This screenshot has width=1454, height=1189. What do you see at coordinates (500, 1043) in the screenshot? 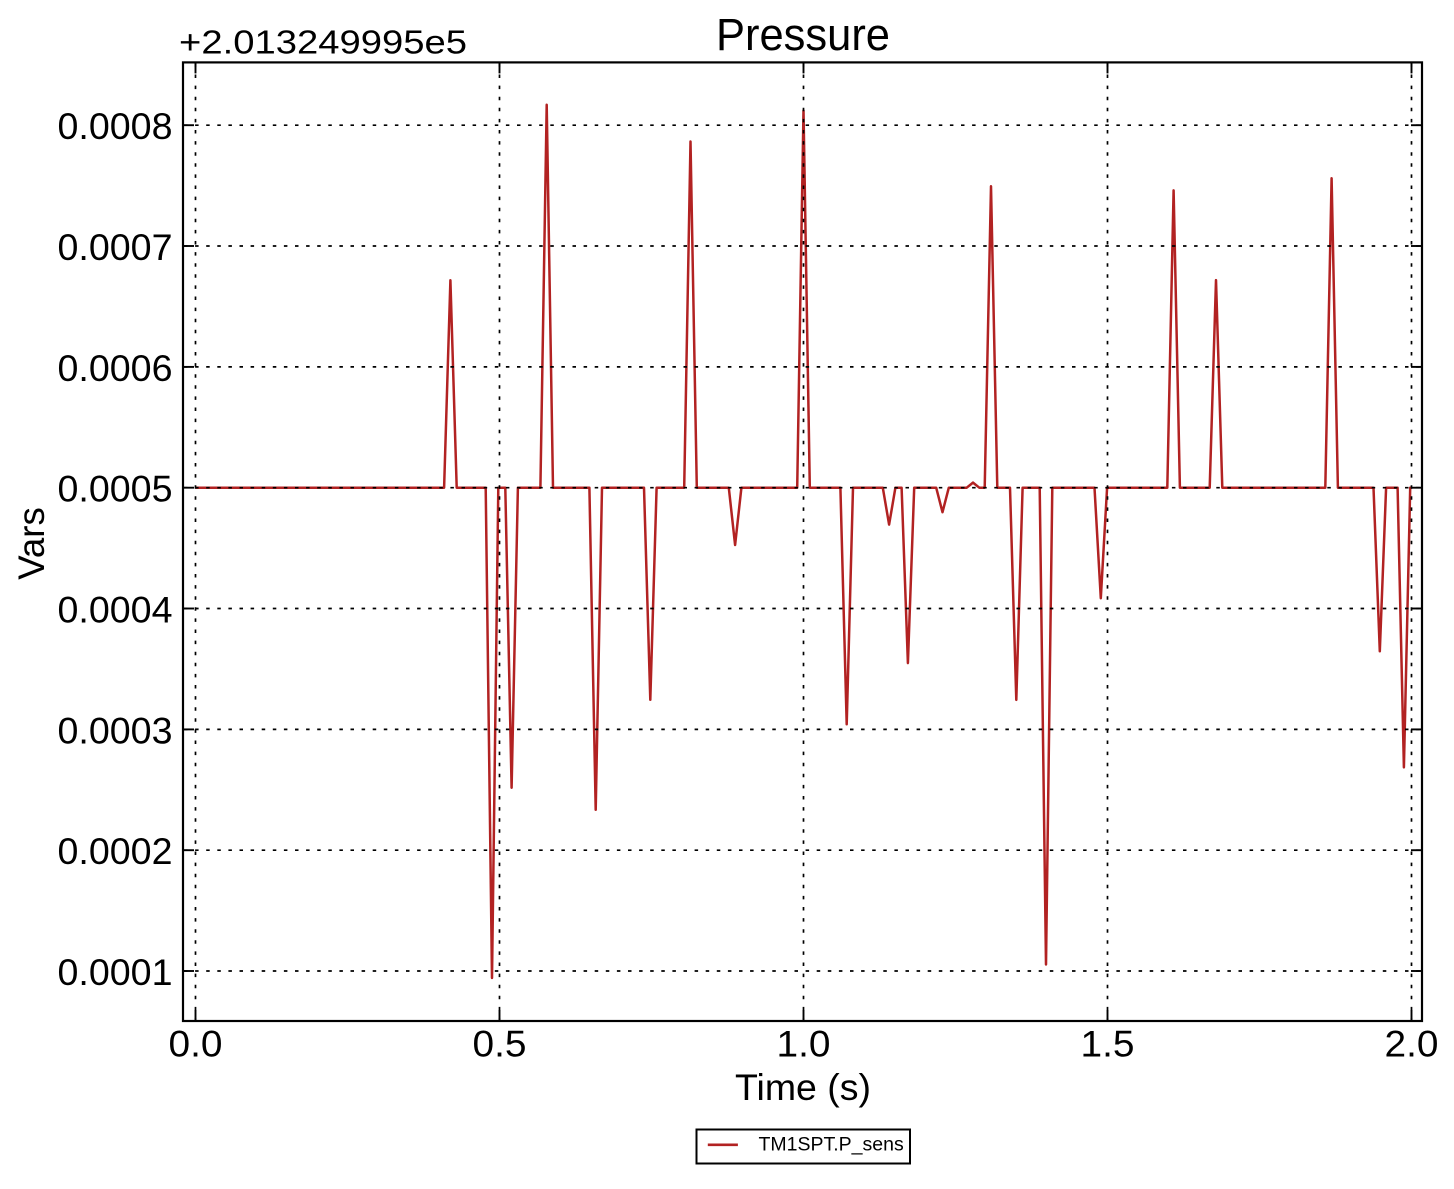
I see `svg-text: 0.5` at bounding box center [500, 1043].